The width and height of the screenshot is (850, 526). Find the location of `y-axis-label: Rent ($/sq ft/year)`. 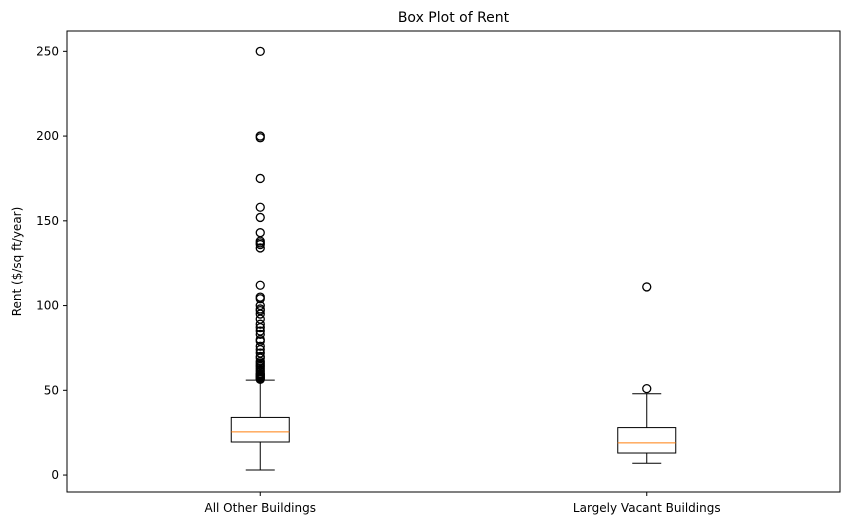

y-axis-label: Rent ($/sq ft/year) is located at coordinates (17, 262).